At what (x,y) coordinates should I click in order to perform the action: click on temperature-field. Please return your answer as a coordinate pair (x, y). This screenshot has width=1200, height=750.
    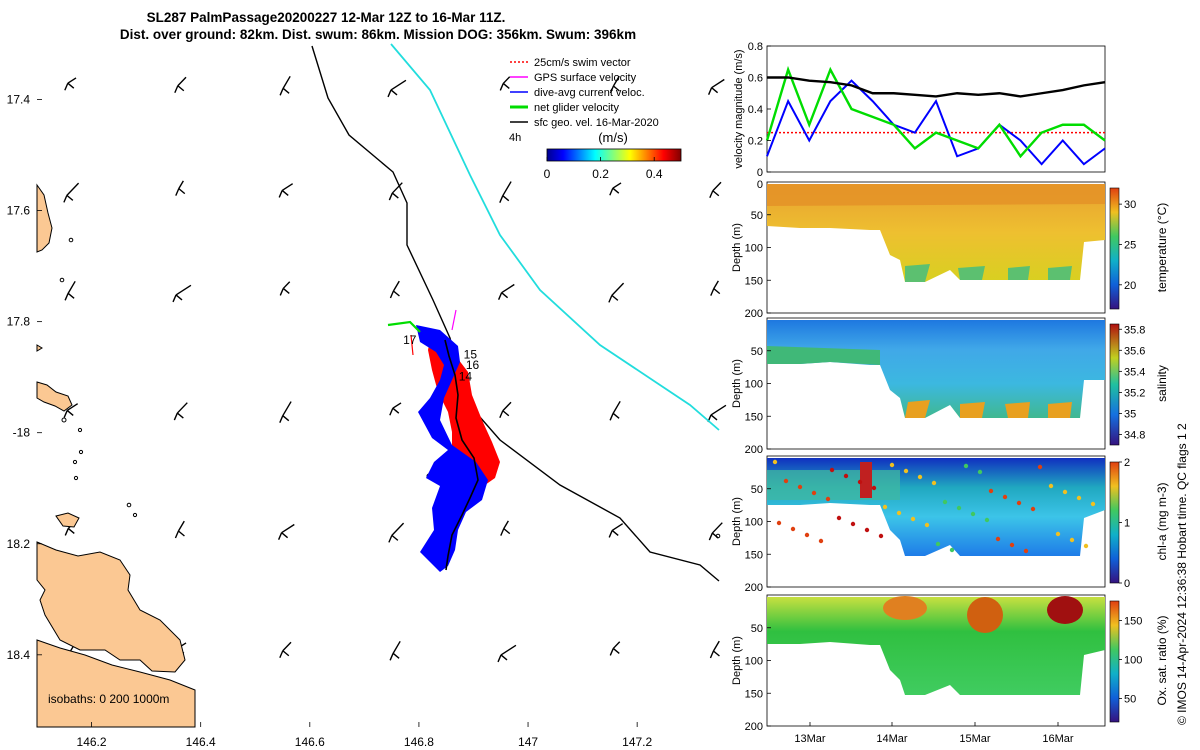
    Looking at the image, I should click on (936, 233).